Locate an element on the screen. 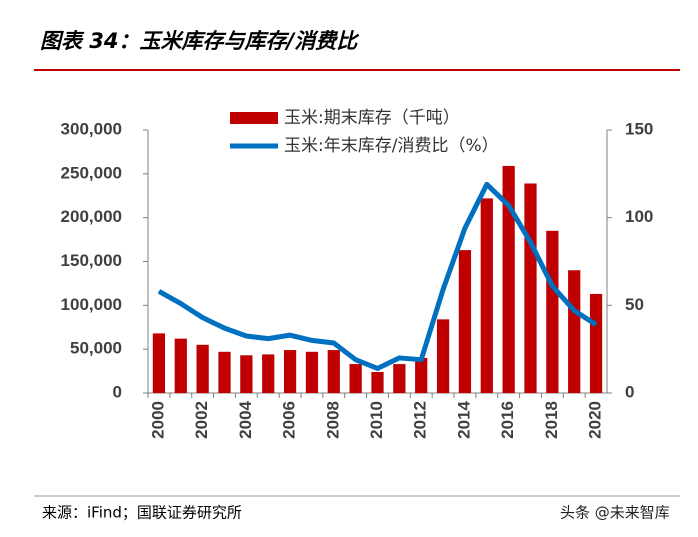 This screenshot has height=537, width=698. y-tick-label: 100,000 is located at coordinates (91, 304).